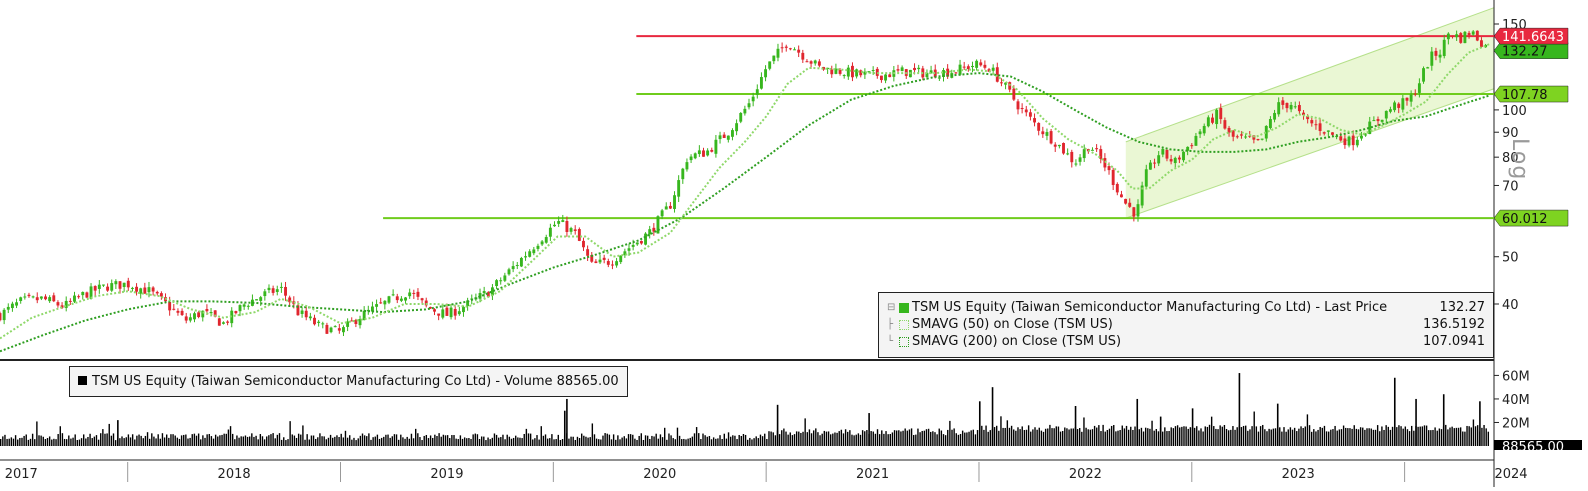 The width and height of the screenshot is (1588, 491). What do you see at coordinates (1533, 37) in the screenshot?
I see `level-tag-label: 141.6643` at bounding box center [1533, 37].